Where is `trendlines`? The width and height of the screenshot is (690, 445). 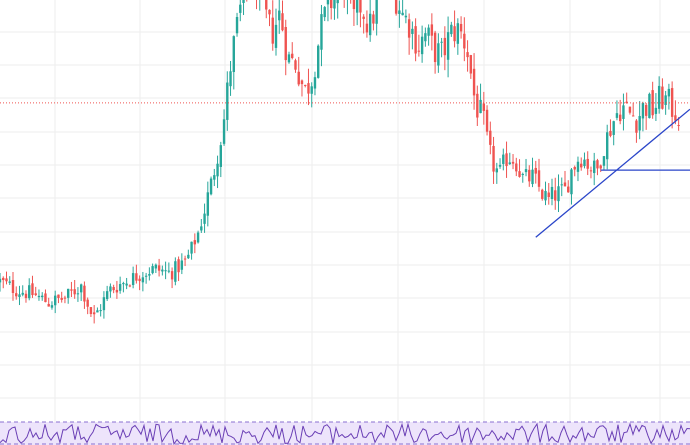 trendlines is located at coordinates (612, 173).